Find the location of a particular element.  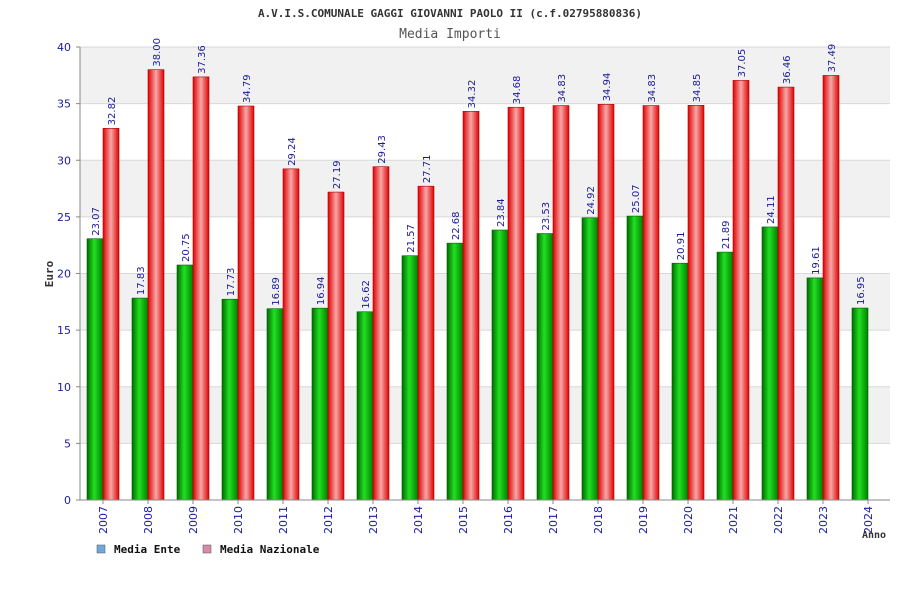

data-label: 34.85 is located at coordinates (697, 88).